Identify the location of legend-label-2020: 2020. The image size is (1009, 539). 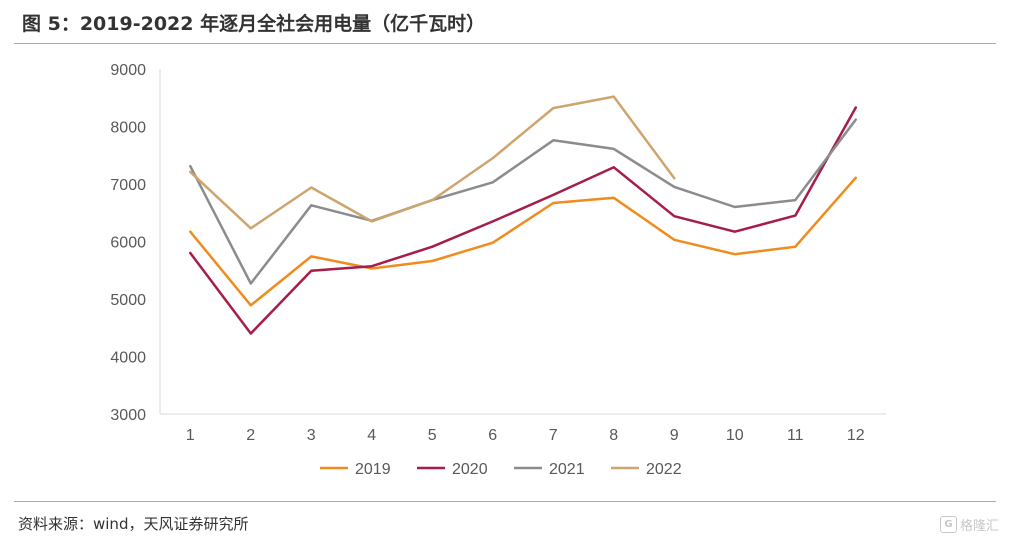
(470, 469).